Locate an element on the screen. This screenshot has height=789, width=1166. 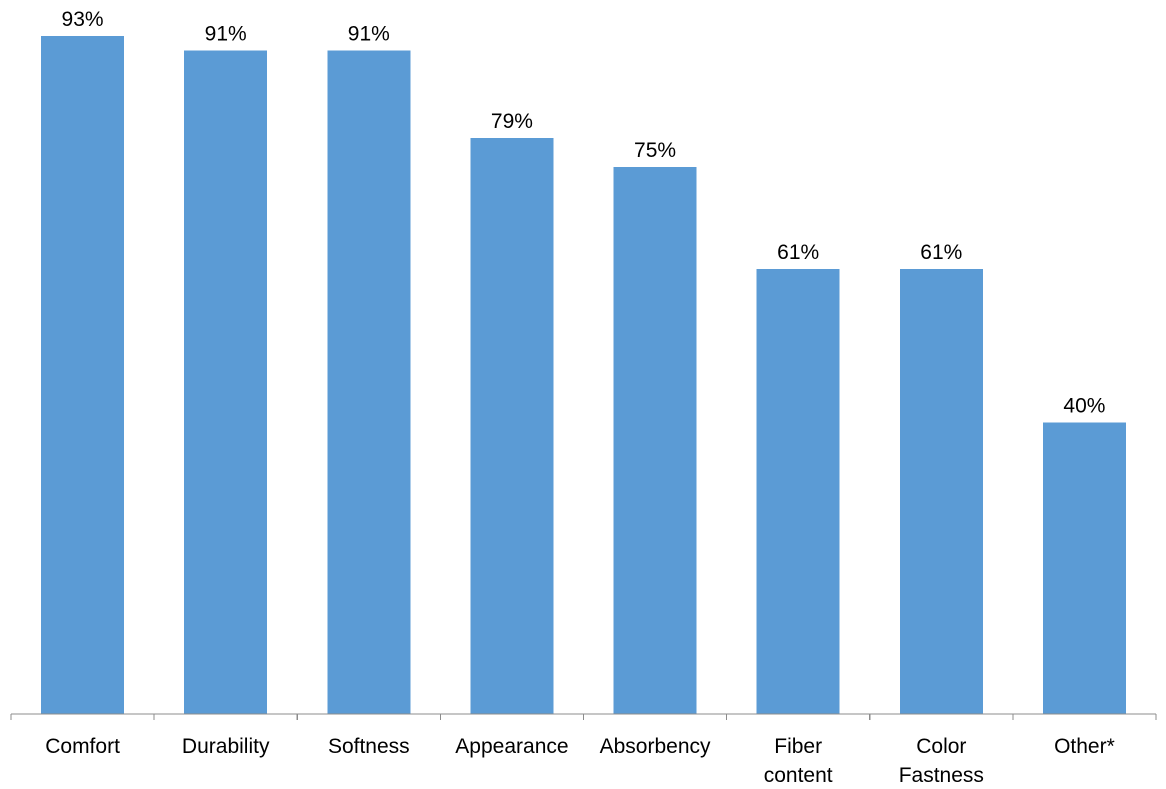
category-label: Durability is located at coordinates (226, 746).